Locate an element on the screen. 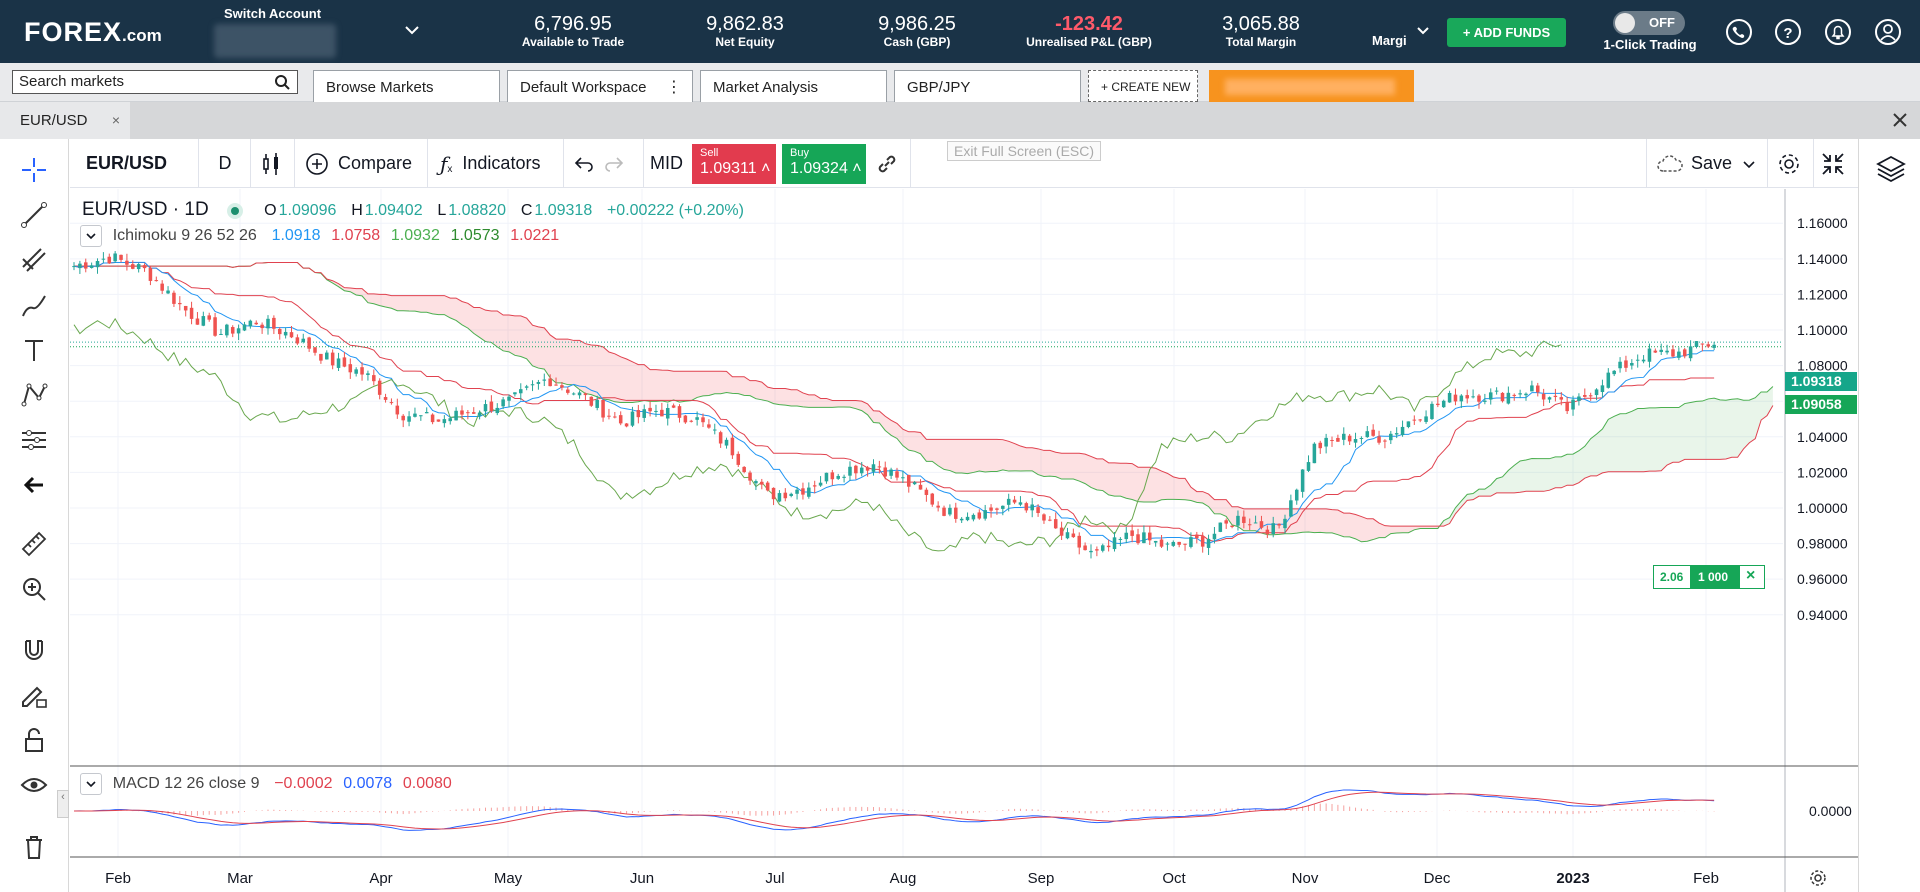  sell-button: Sell 1.09311 ˄ is located at coordinates (734, 164).